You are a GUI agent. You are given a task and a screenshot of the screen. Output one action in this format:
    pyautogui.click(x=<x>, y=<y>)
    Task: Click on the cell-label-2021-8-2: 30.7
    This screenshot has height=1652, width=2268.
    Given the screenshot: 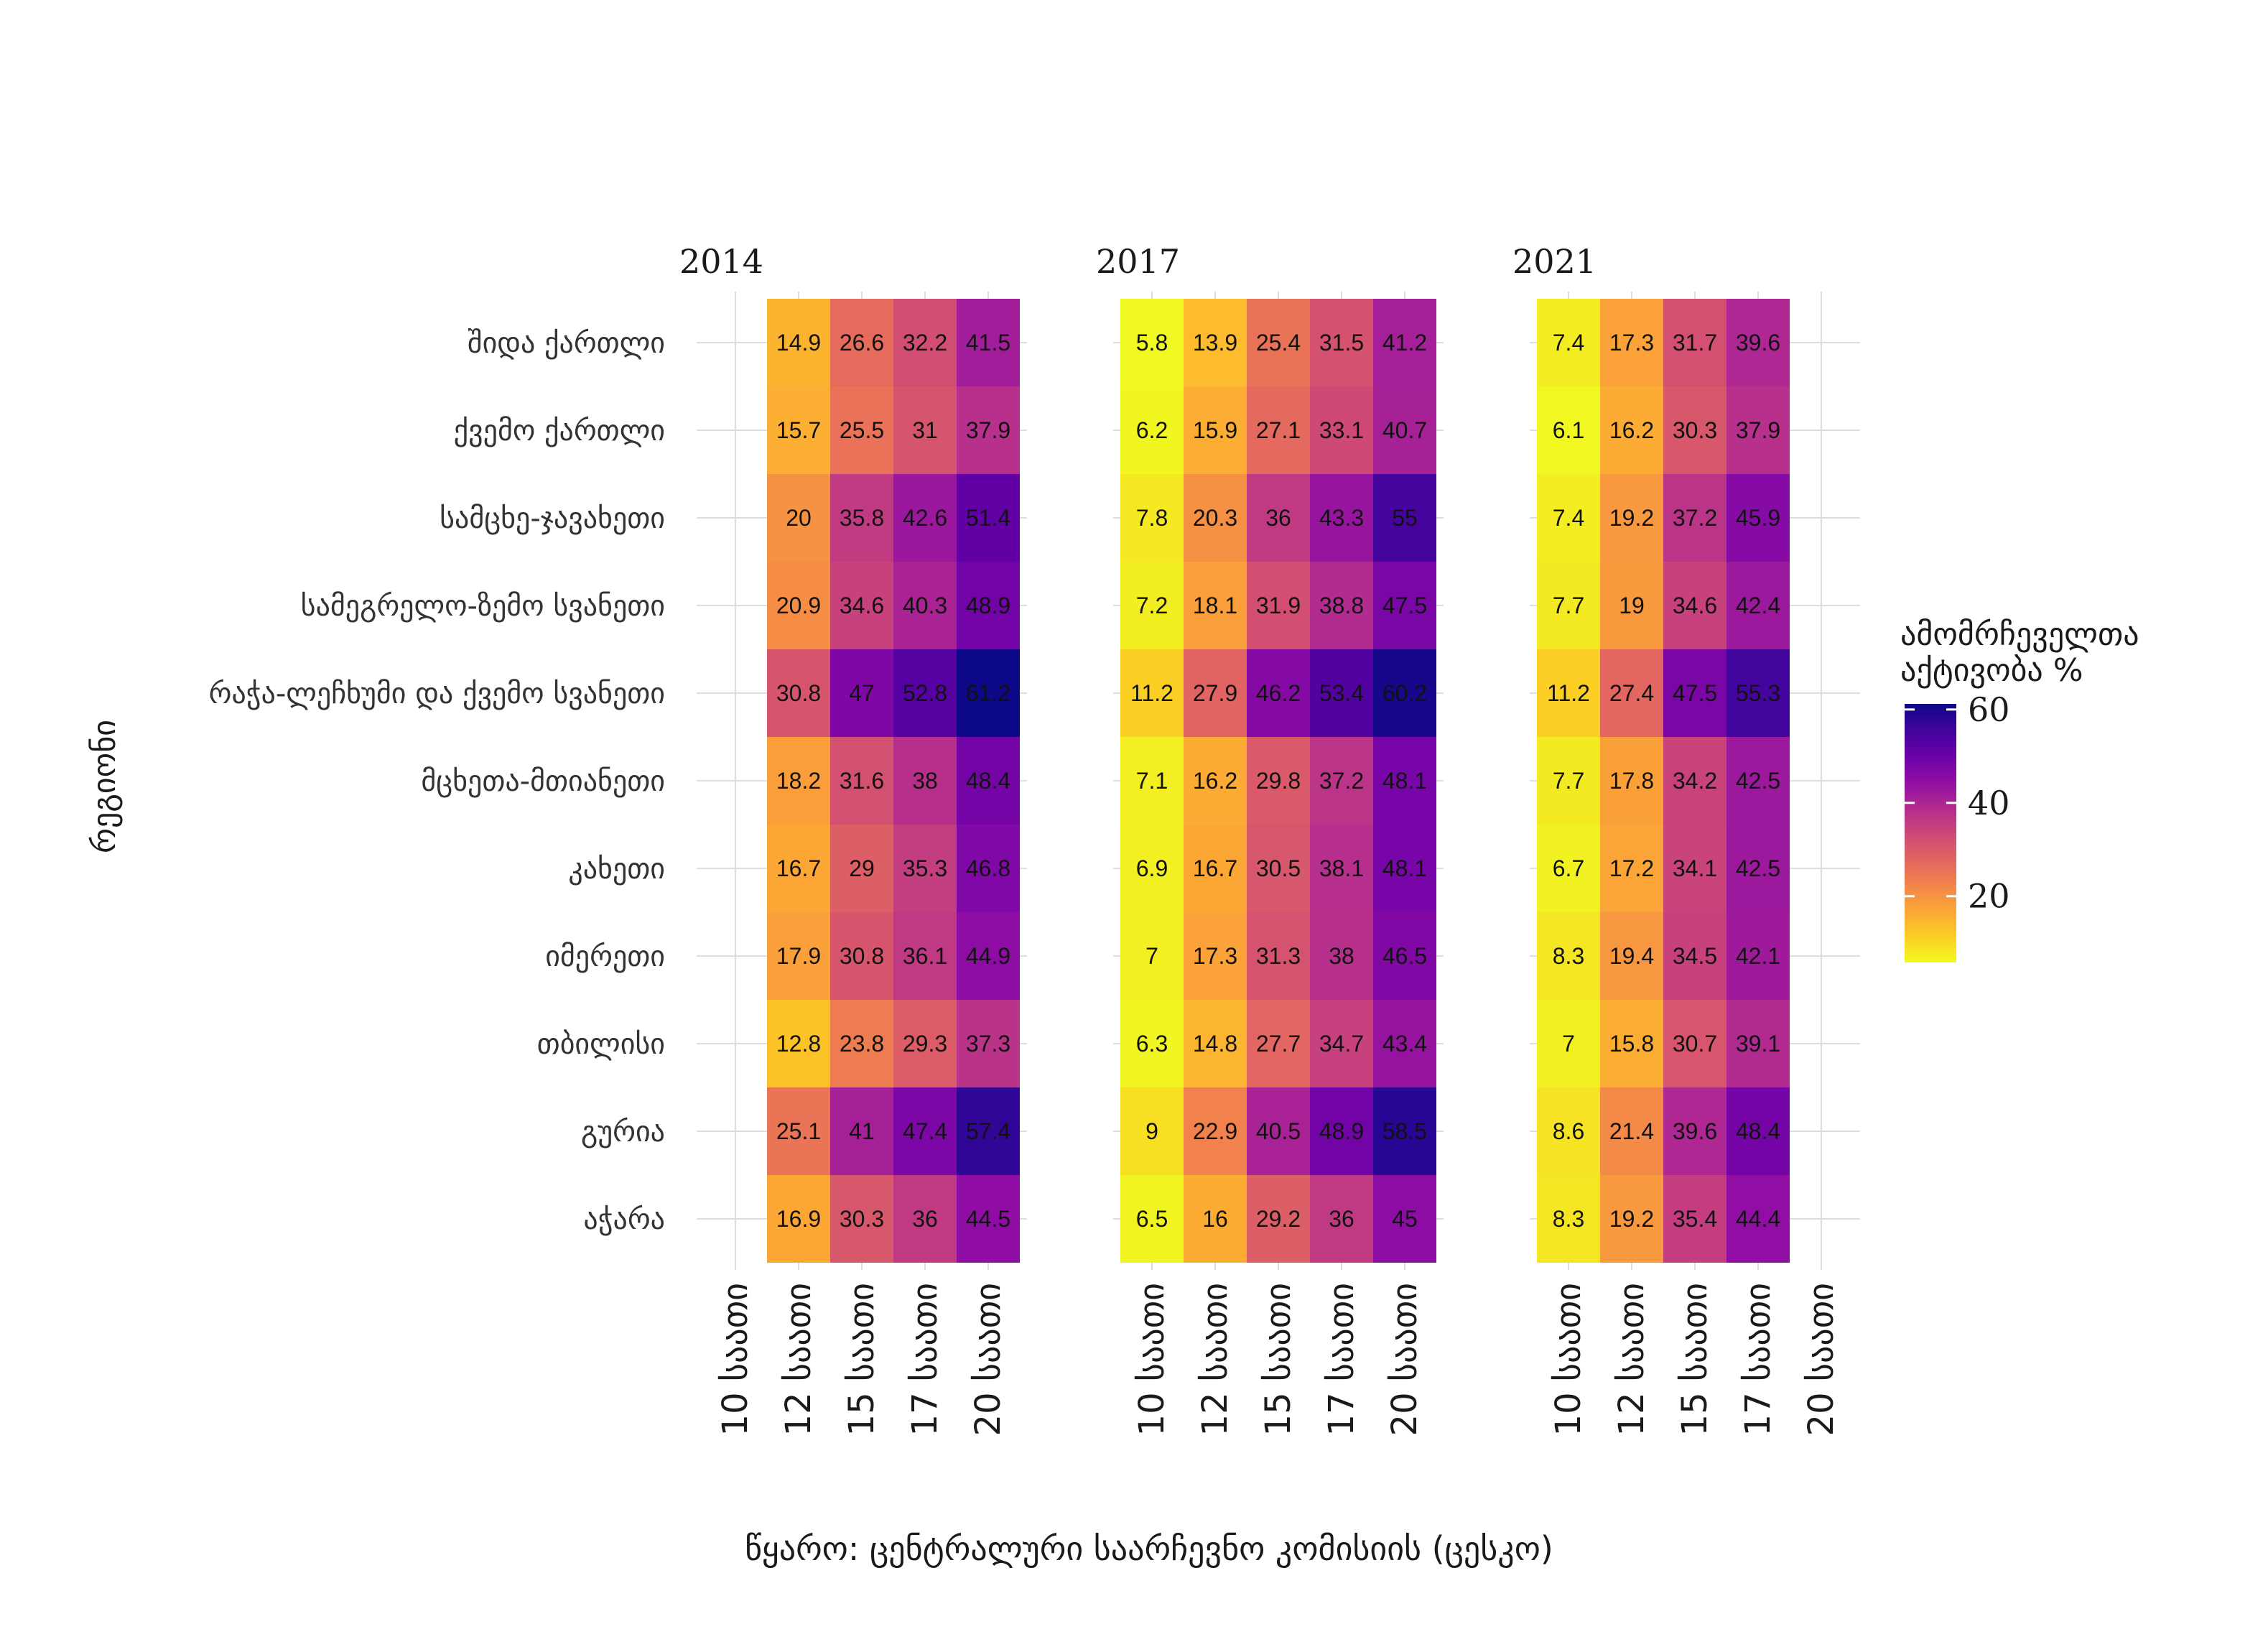 What is the action you would take?
    pyautogui.click(x=1695, y=1044)
    